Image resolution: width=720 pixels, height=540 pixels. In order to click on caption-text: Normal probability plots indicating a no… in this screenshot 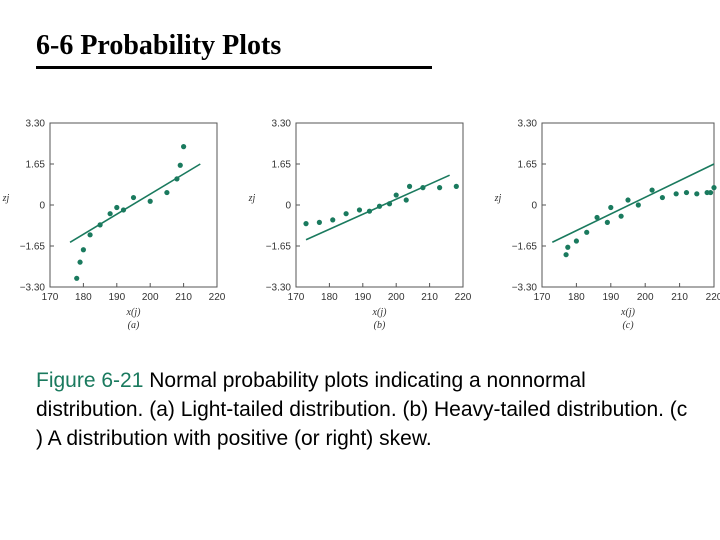, I will do `click(362, 409)`.